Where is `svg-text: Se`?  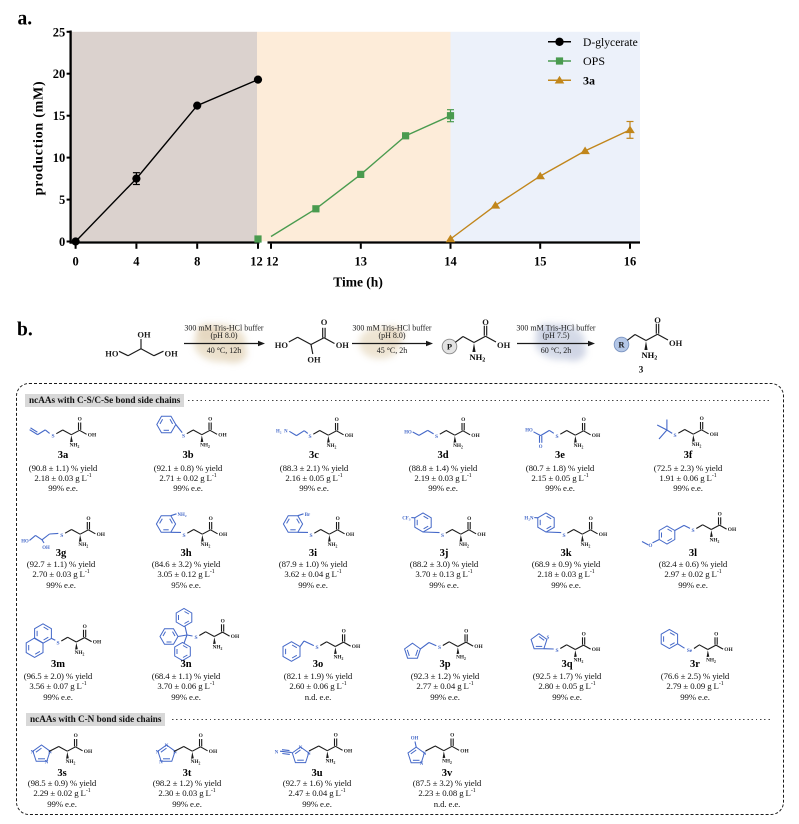
svg-text: Se is located at coordinates (690, 651).